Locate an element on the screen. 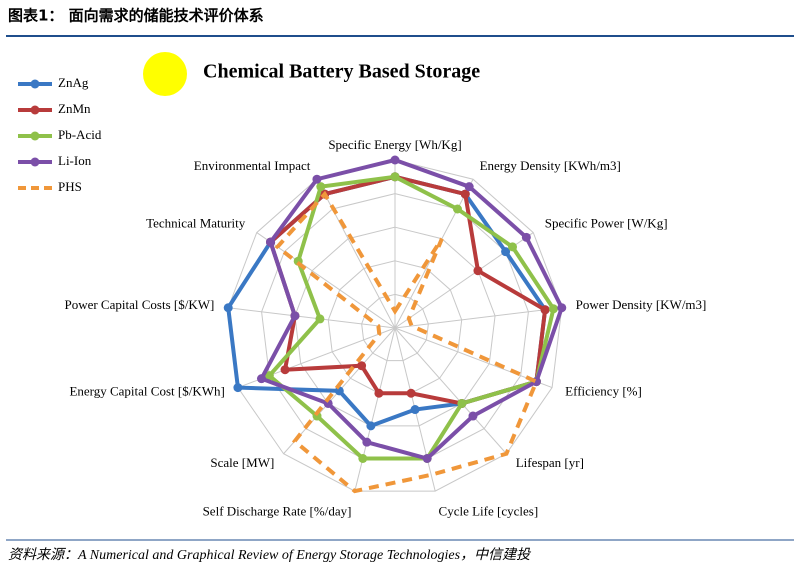  chart-title: Chemical Battery Based Storage is located at coordinates (341, 72).